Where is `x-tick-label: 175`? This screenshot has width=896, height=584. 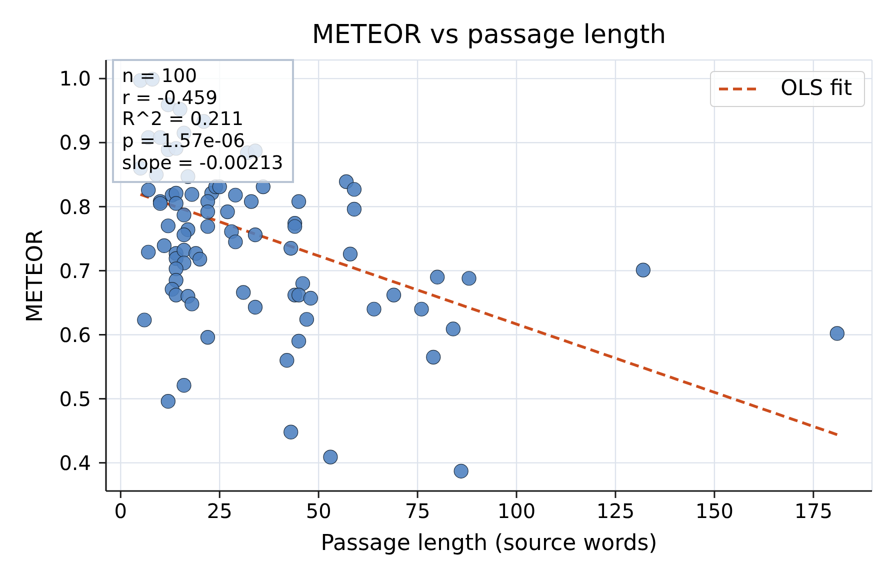
x-tick-label: 175 is located at coordinates (813, 511).